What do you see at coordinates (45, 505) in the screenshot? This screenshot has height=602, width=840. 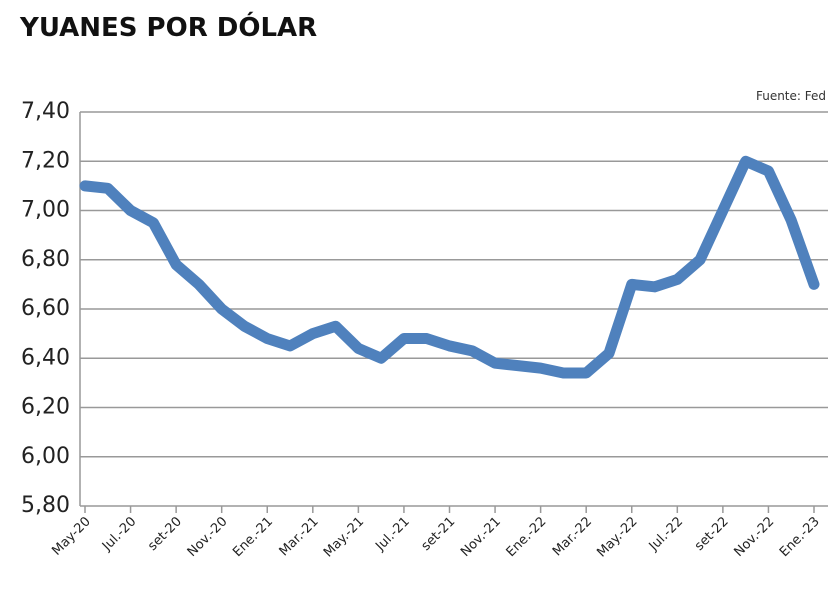 I see `y-tick-label: 5,80` at bounding box center [45, 505].